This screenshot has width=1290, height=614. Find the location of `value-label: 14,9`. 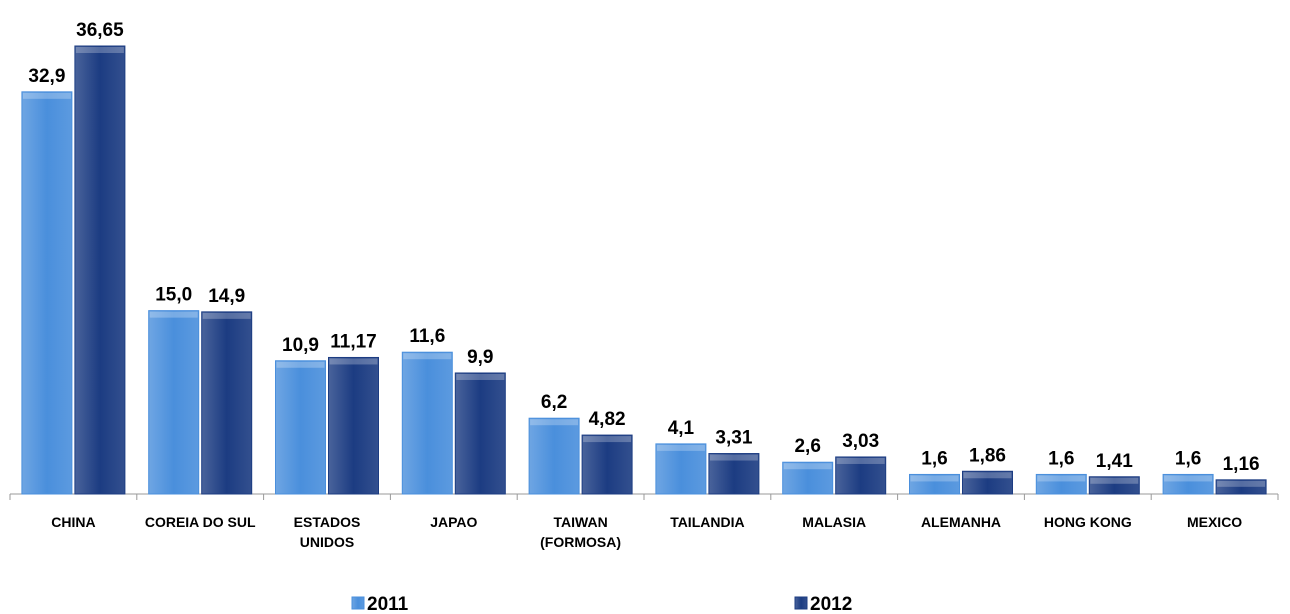

value-label: 14,9 is located at coordinates (226, 296).